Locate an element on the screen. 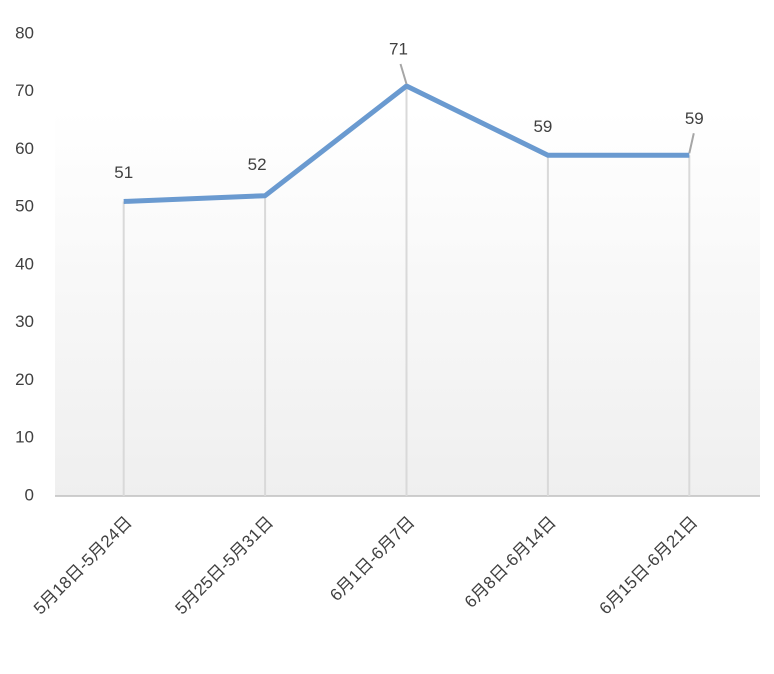 The height and width of the screenshot is (674, 774). y-tick-label: 70 is located at coordinates (24, 90).